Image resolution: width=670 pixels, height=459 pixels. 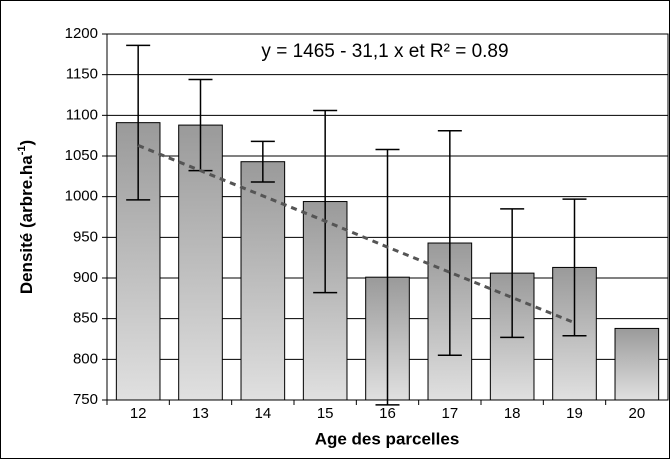 I want to click on y-tick-label: 1050, so click(x=81, y=155).